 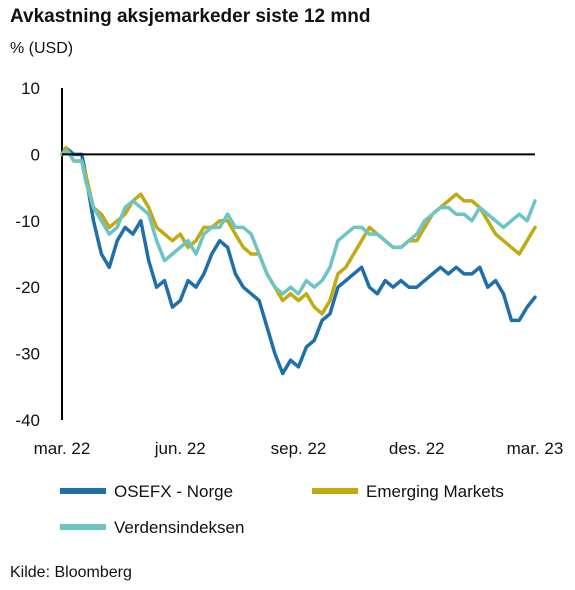 I want to click on x-tick-label: sep. 22, so click(x=299, y=448).